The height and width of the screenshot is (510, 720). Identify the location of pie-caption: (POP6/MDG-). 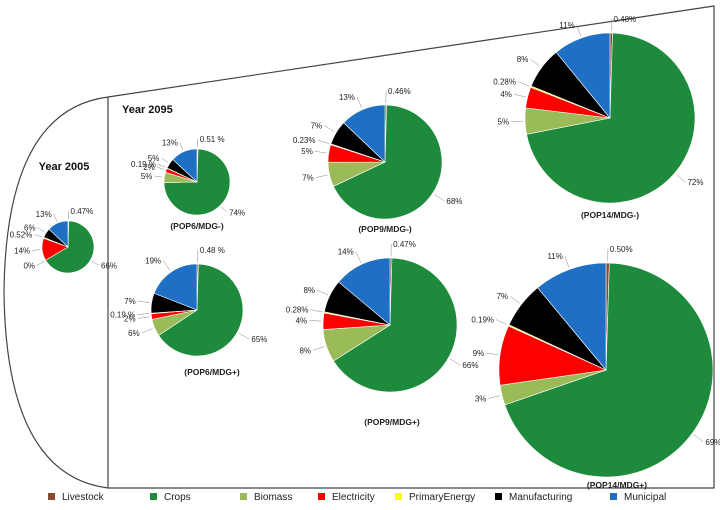
(197, 226).